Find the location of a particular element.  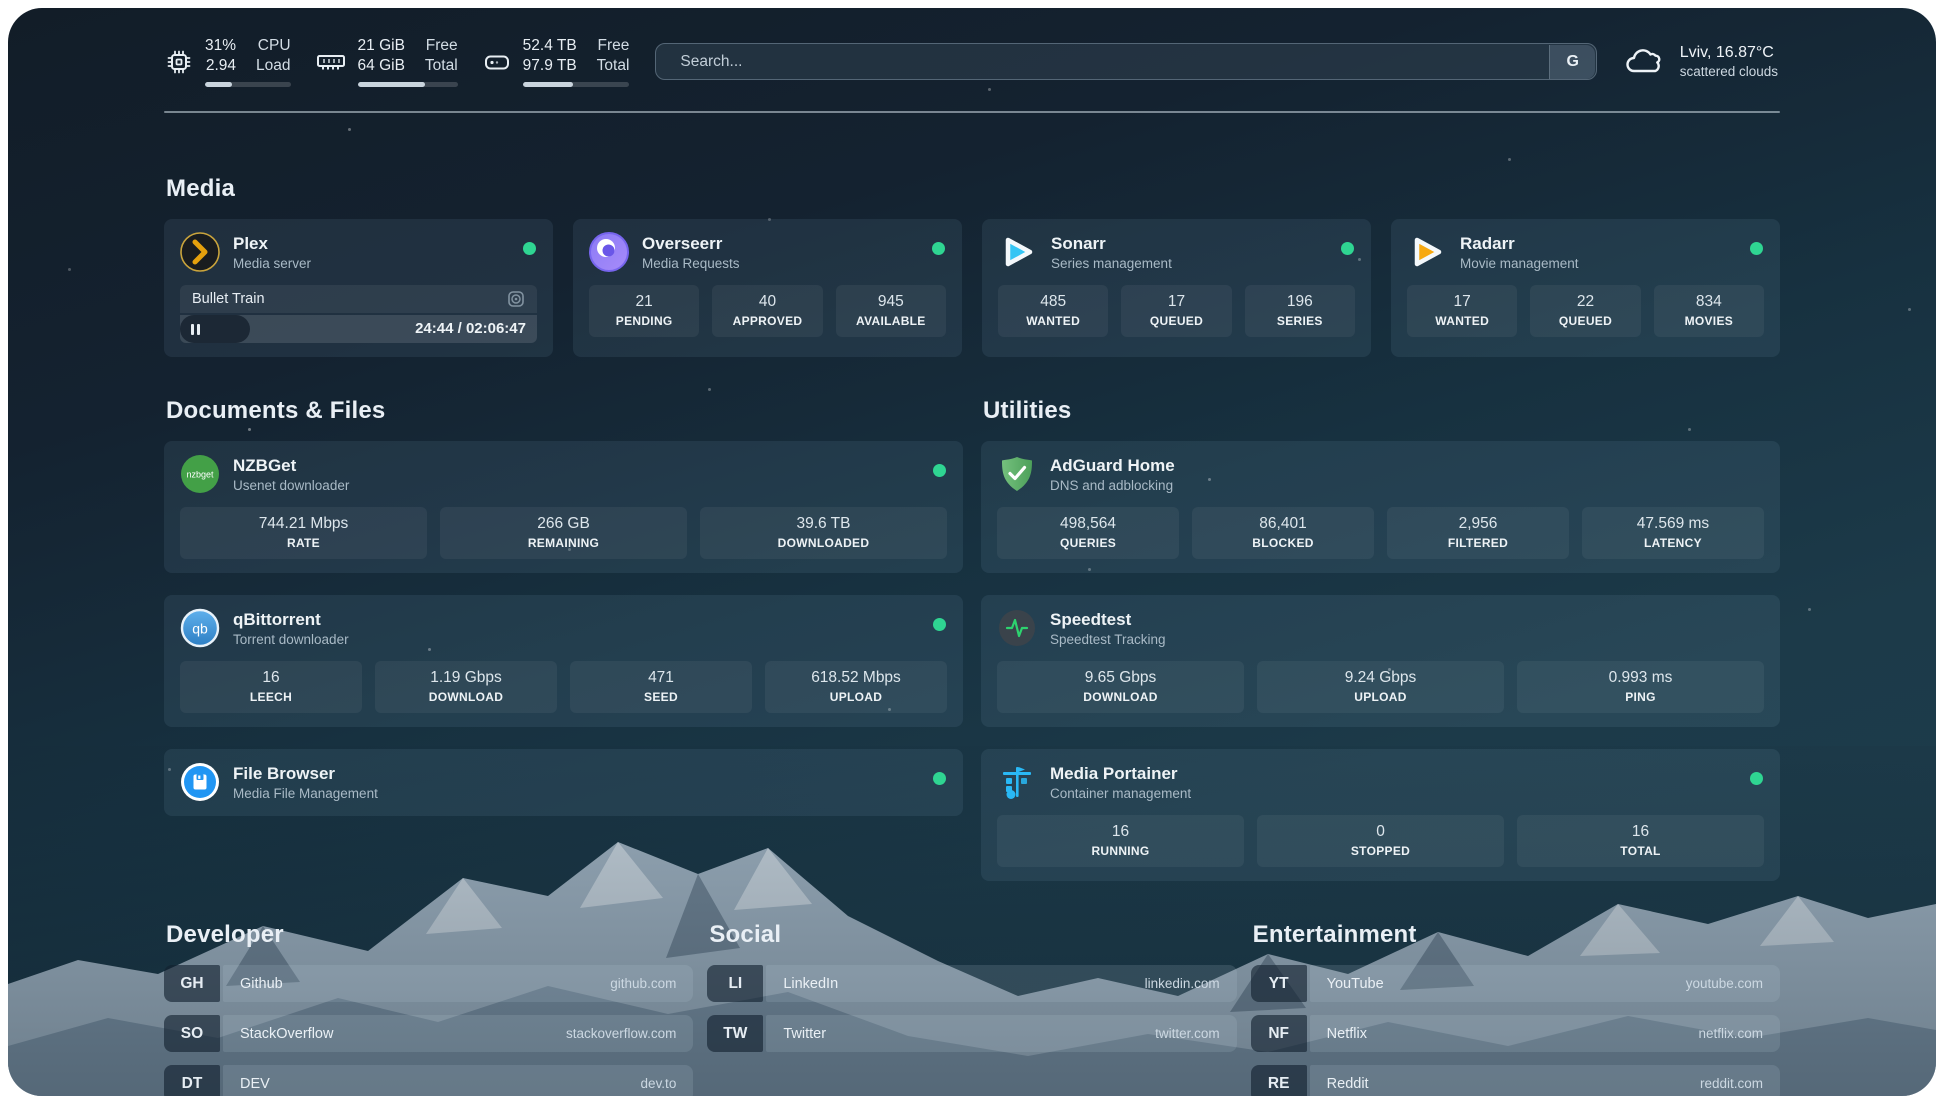

stat-label: RUNNING is located at coordinates (1120, 851).